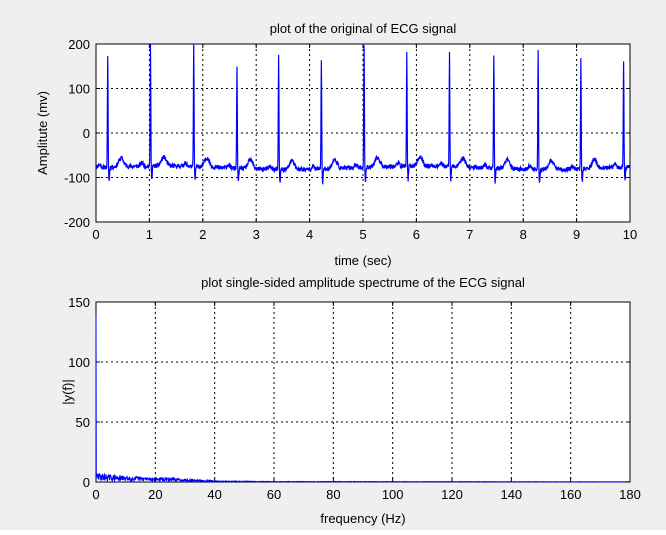 The height and width of the screenshot is (535, 666). Describe the element at coordinates (511, 494) in the screenshot. I see `x-tick-label: 140` at that location.